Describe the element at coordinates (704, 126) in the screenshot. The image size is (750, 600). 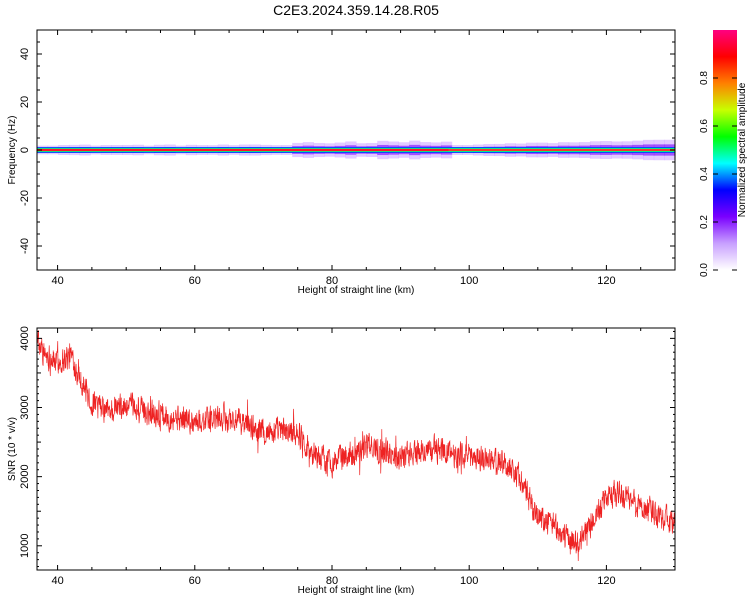
I see `colorbar-tick-label: 0.6` at that location.